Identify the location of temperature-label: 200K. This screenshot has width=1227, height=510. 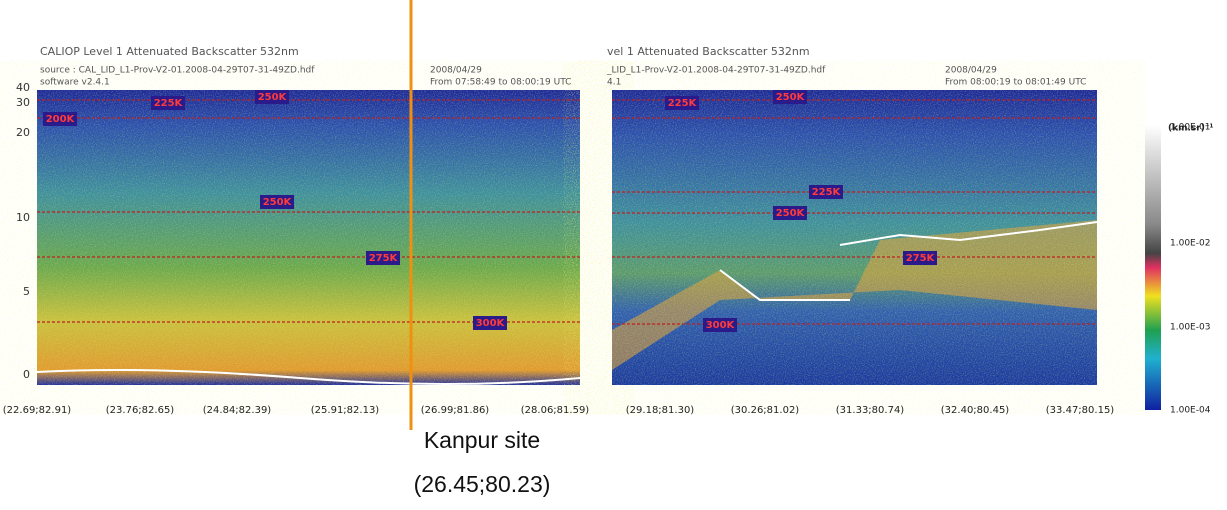
(61, 119).